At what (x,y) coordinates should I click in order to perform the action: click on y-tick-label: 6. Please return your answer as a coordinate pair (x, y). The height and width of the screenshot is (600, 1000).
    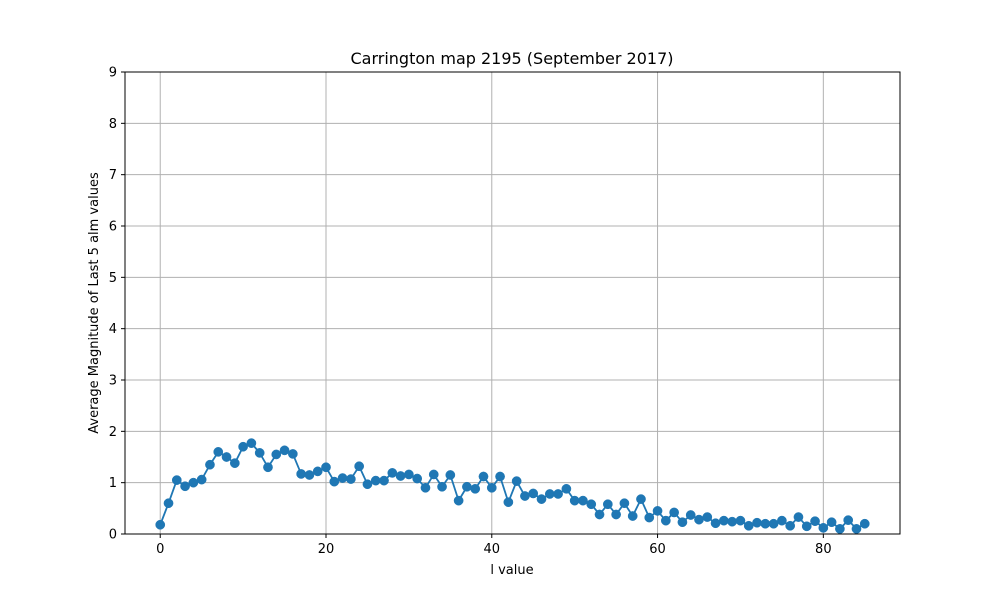
    Looking at the image, I should click on (113, 227).